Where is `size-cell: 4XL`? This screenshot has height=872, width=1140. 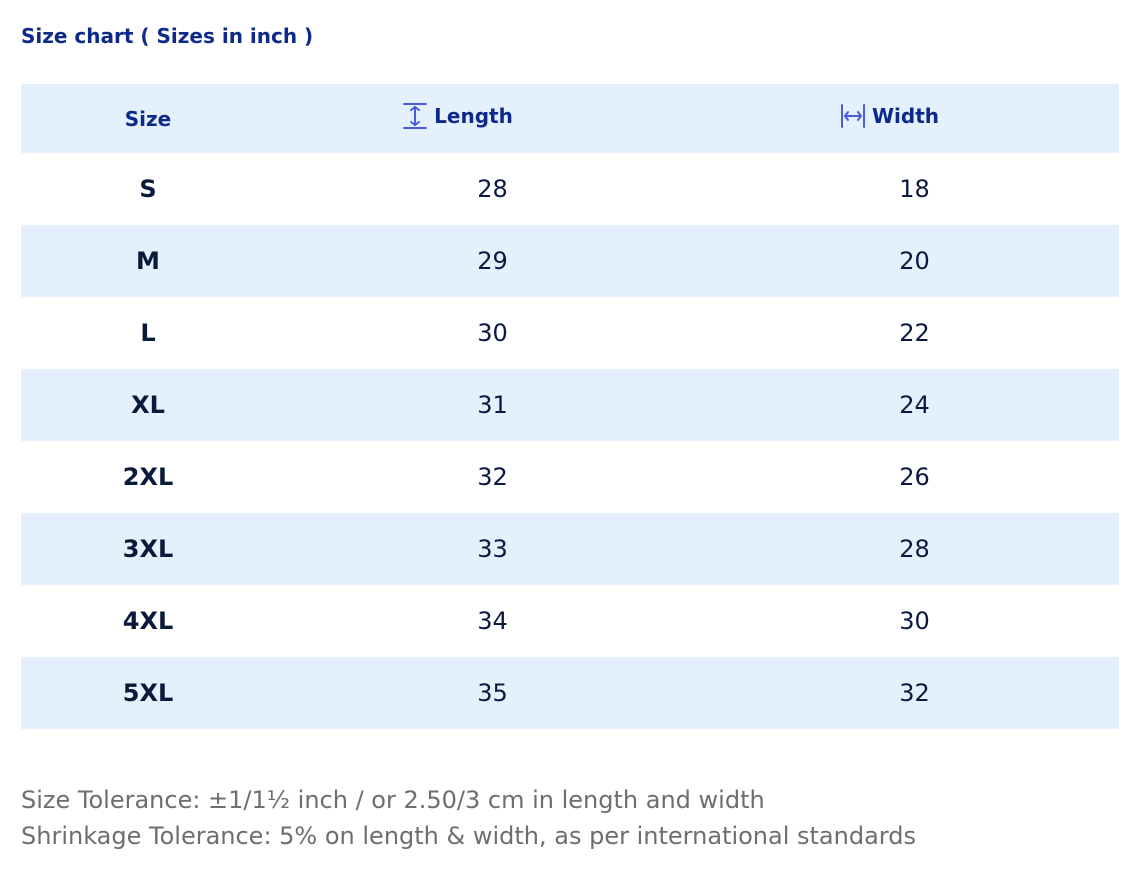
size-cell: 4XL is located at coordinates (148, 621).